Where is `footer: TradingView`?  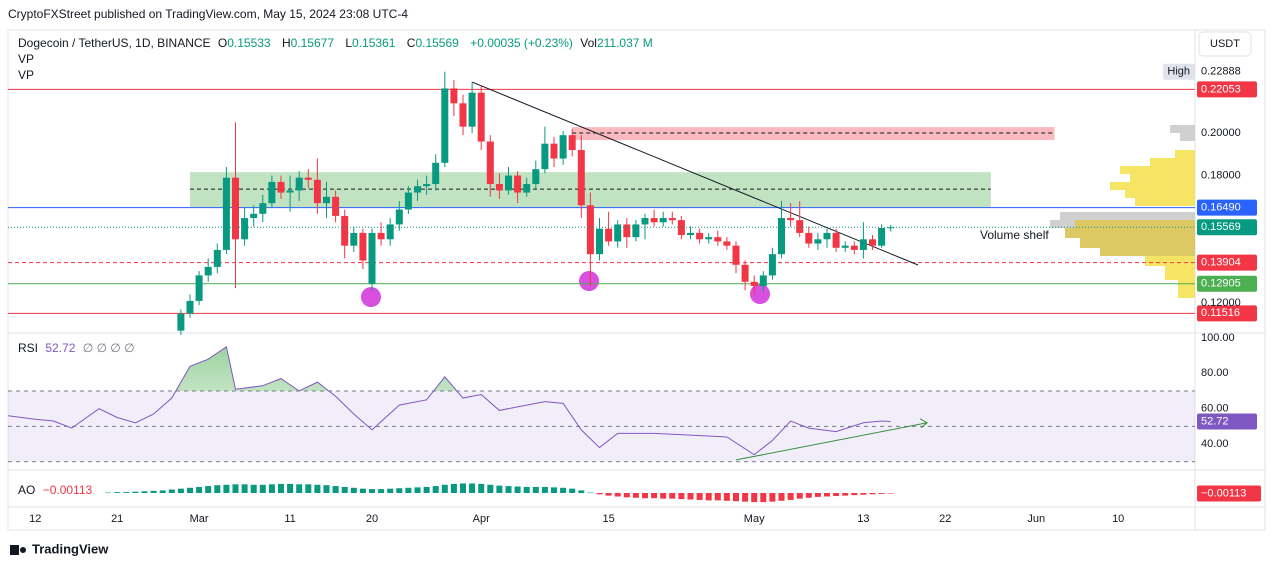 footer: TradingView is located at coordinates (70, 548).